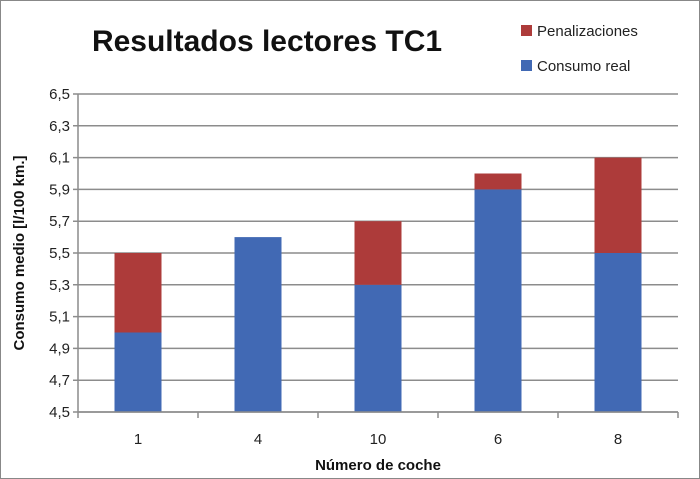 Image resolution: width=700 pixels, height=479 pixels. What do you see at coordinates (59, 285) in the screenshot?
I see `y-tick-label: 5,3` at bounding box center [59, 285].